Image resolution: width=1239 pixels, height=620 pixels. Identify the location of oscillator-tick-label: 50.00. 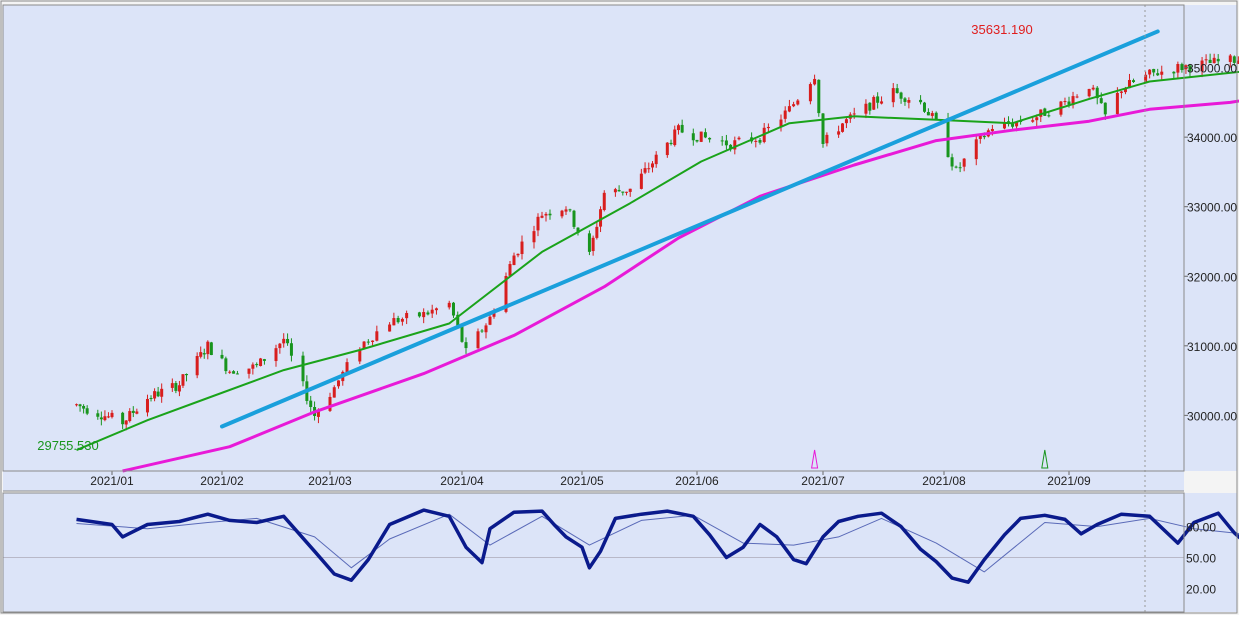
(1201, 559).